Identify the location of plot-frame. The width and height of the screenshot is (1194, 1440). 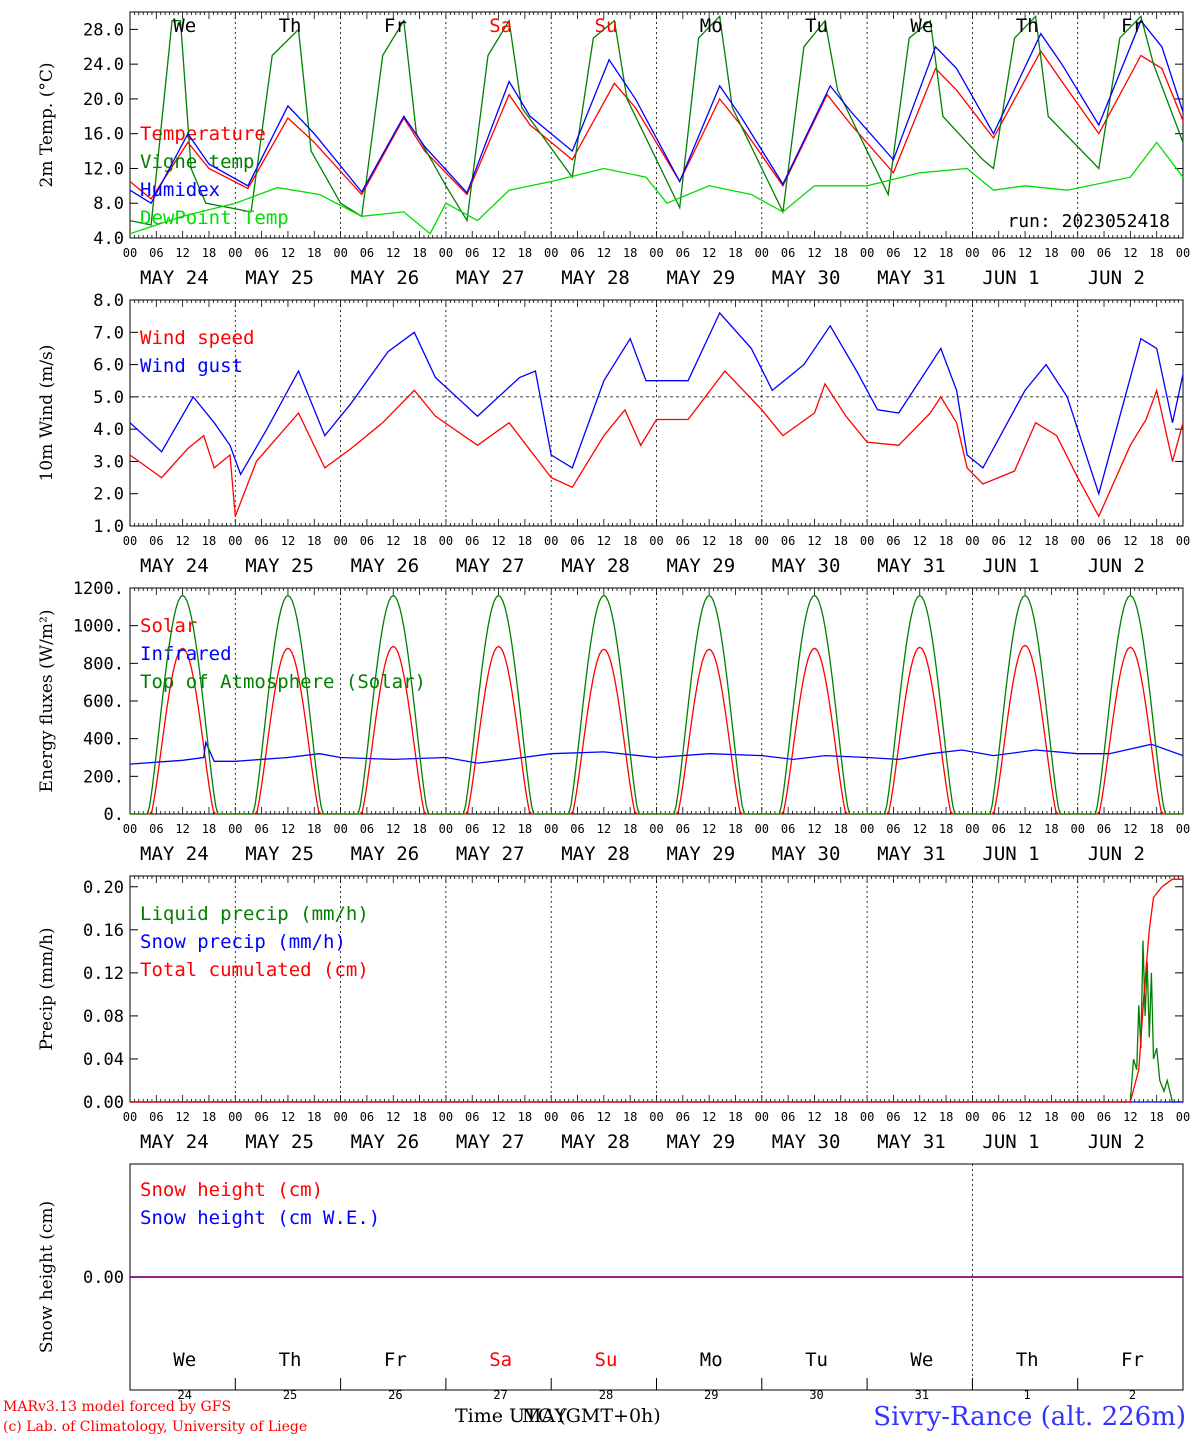
(656, 701).